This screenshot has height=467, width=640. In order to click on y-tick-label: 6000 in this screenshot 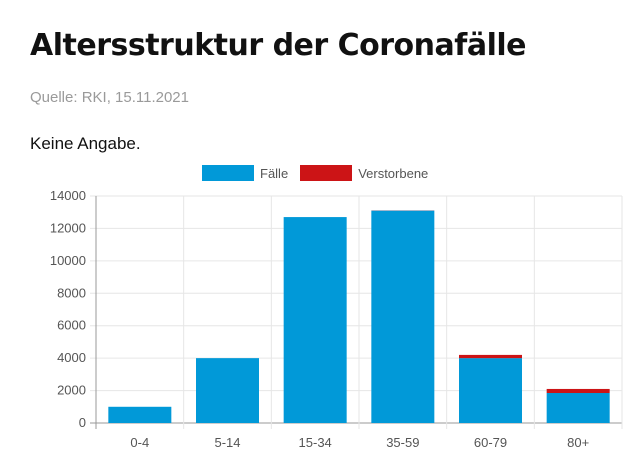, I will do `click(71, 325)`.